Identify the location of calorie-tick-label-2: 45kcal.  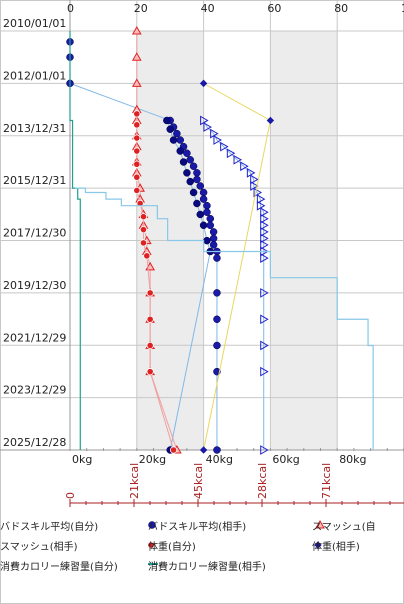
(198, 481).